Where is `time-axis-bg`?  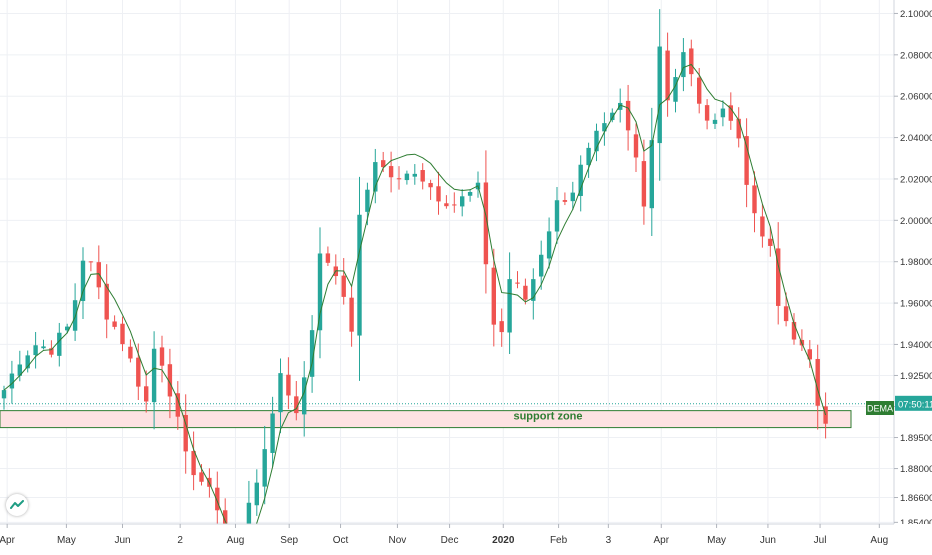 time-axis-bg is located at coordinates (466, 537).